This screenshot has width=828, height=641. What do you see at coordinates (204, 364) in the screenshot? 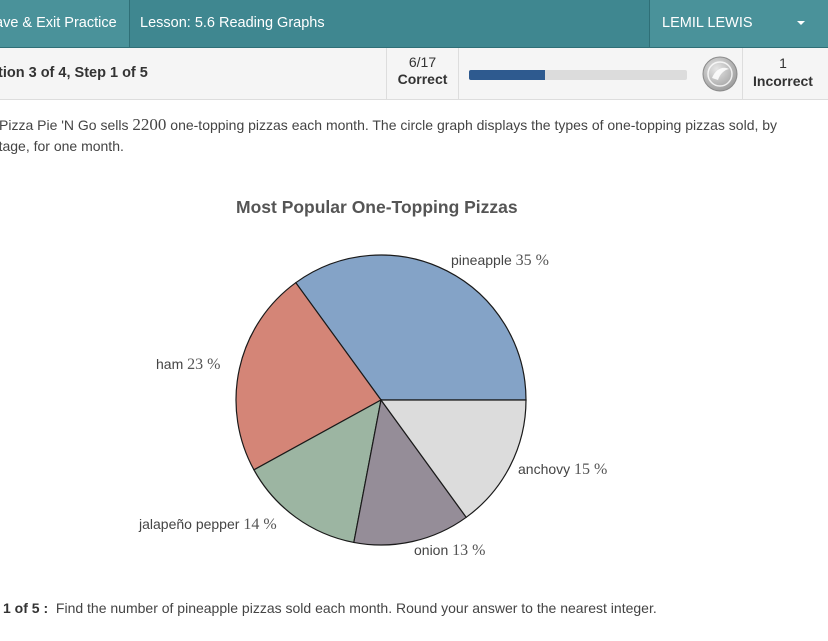
I see `pie-label-value: 23 %` at bounding box center [204, 364].